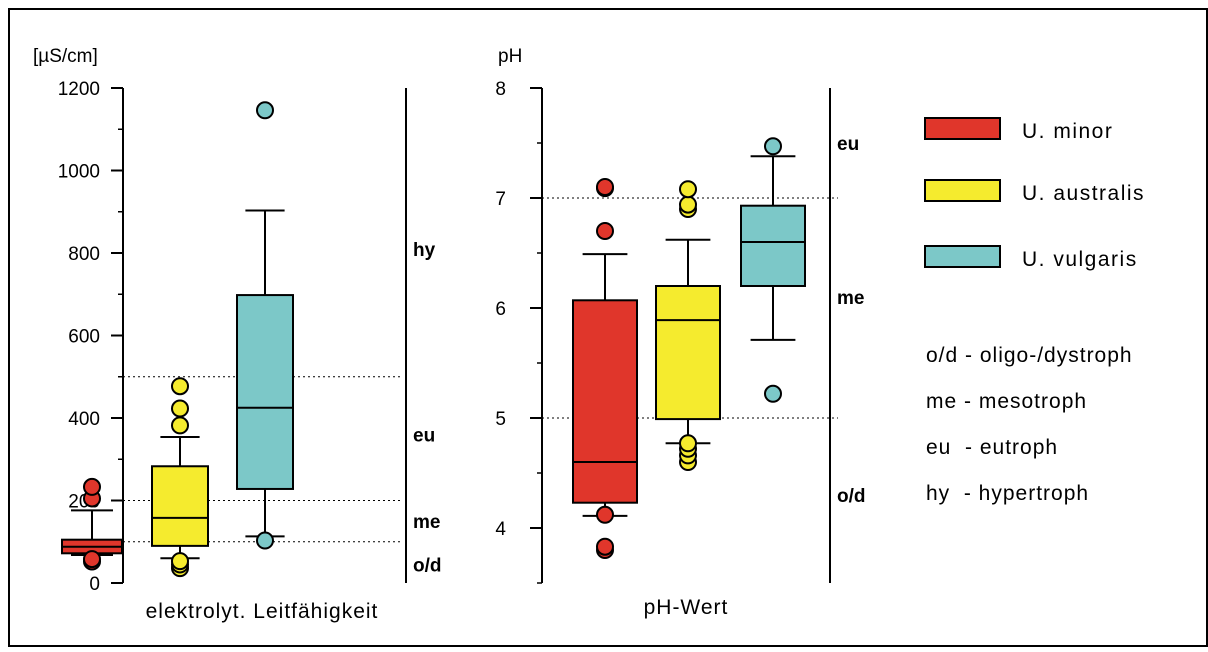 The image size is (1208, 652). Describe the element at coordinates (426, 522) in the screenshot. I see `conductivity-zone-label: me` at that location.